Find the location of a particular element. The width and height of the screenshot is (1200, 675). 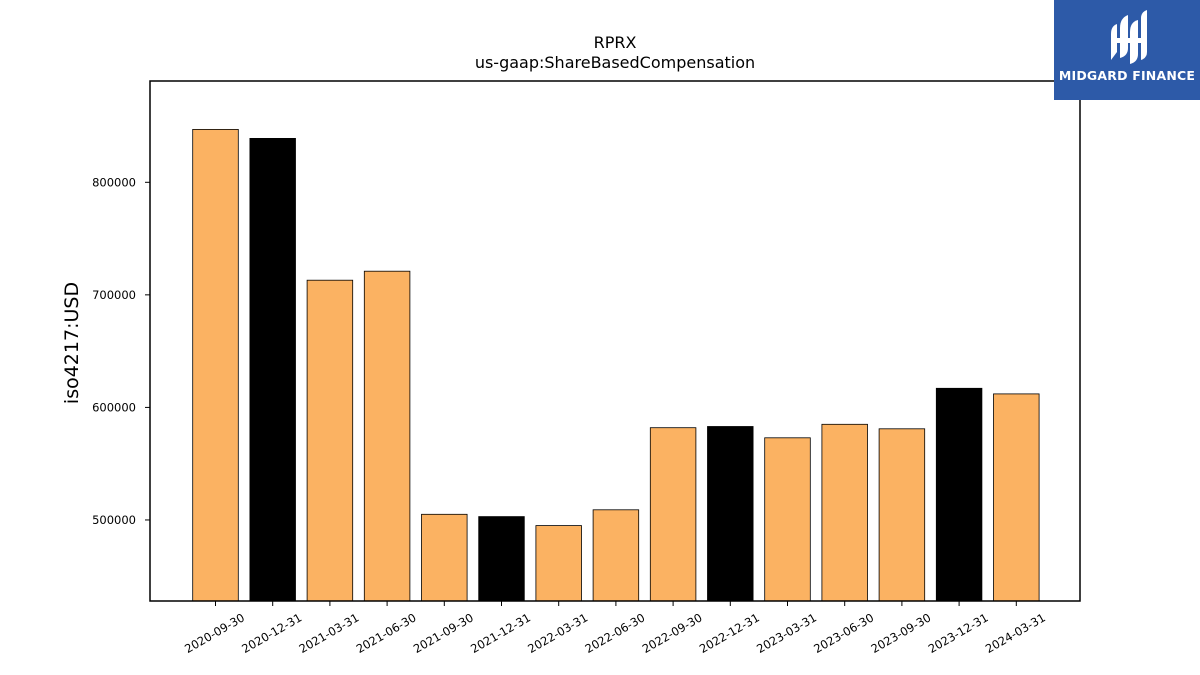

y-tick-label: 600000 is located at coordinates (114, 407).